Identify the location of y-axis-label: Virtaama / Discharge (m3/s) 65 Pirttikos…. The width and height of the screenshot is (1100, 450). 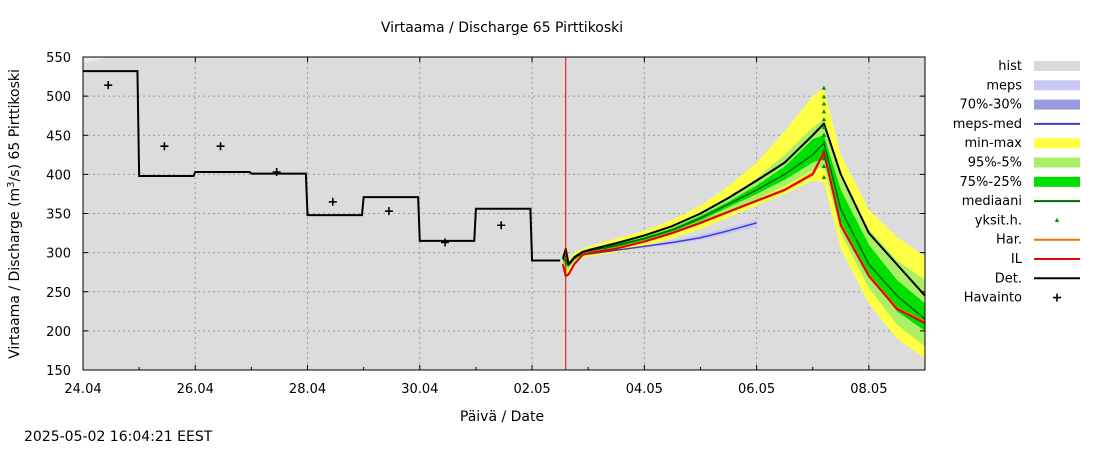
(14, 214).